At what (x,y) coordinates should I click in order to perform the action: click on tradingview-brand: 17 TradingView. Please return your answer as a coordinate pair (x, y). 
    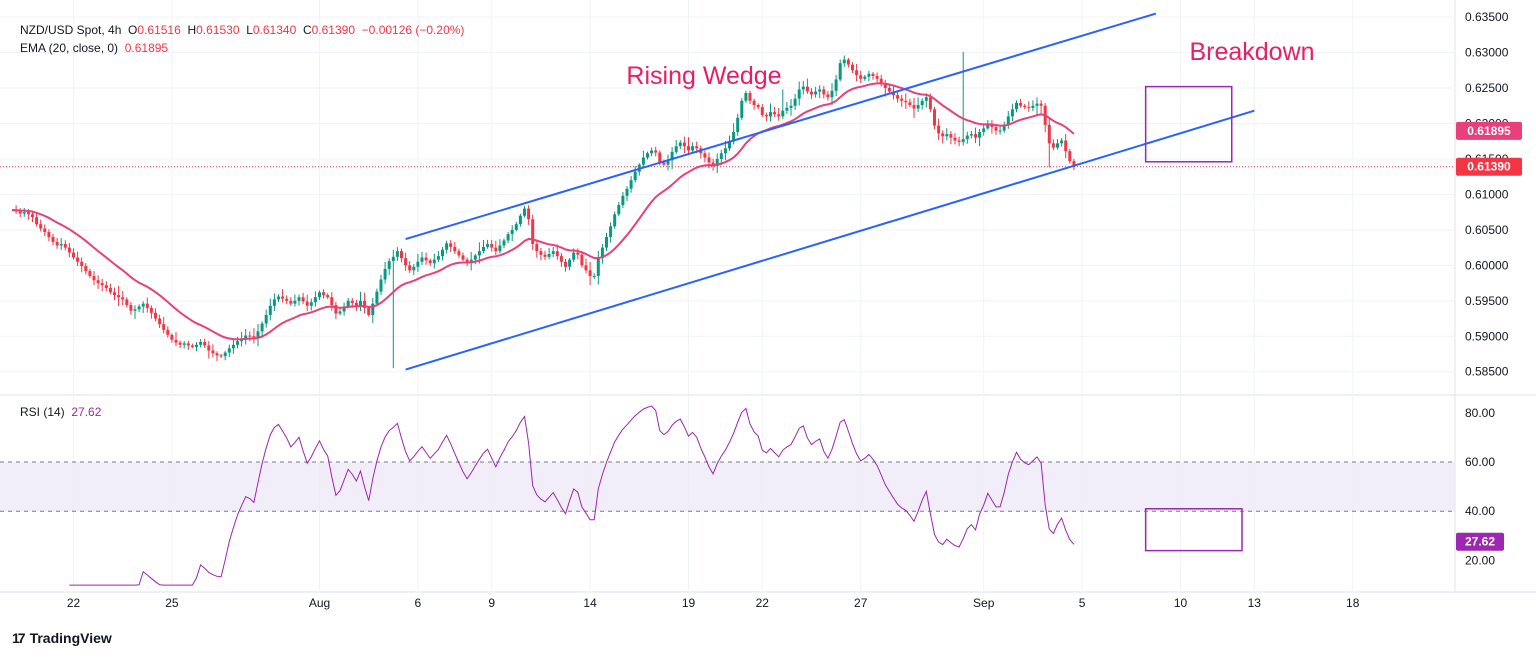
    Looking at the image, I should click on (62, 638).